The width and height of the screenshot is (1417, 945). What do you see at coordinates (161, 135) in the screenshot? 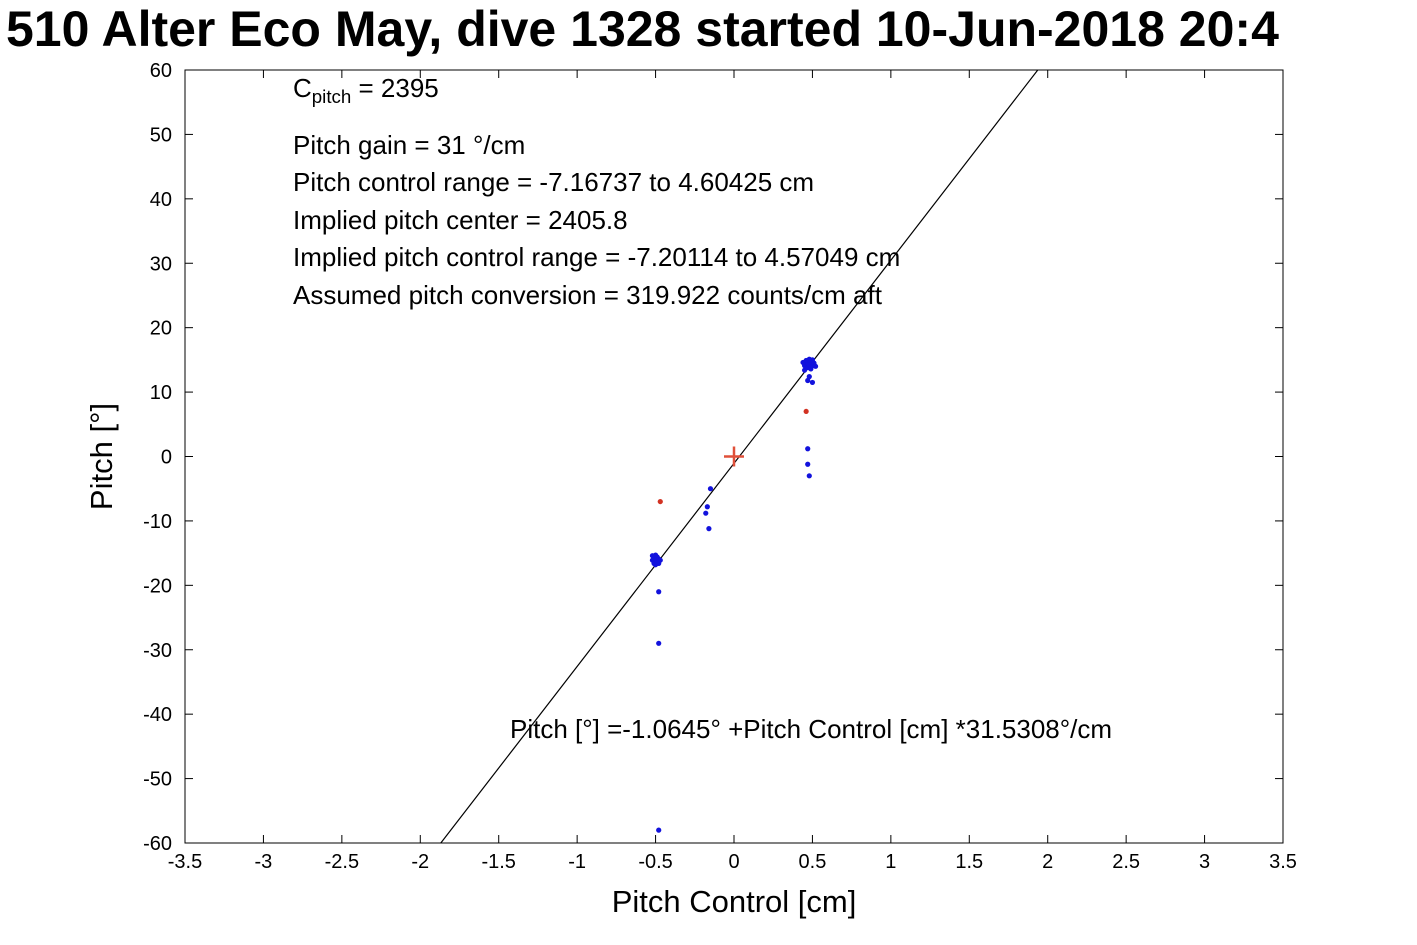
I see `y-tick-label: 50` at bounding box center [161, 135].